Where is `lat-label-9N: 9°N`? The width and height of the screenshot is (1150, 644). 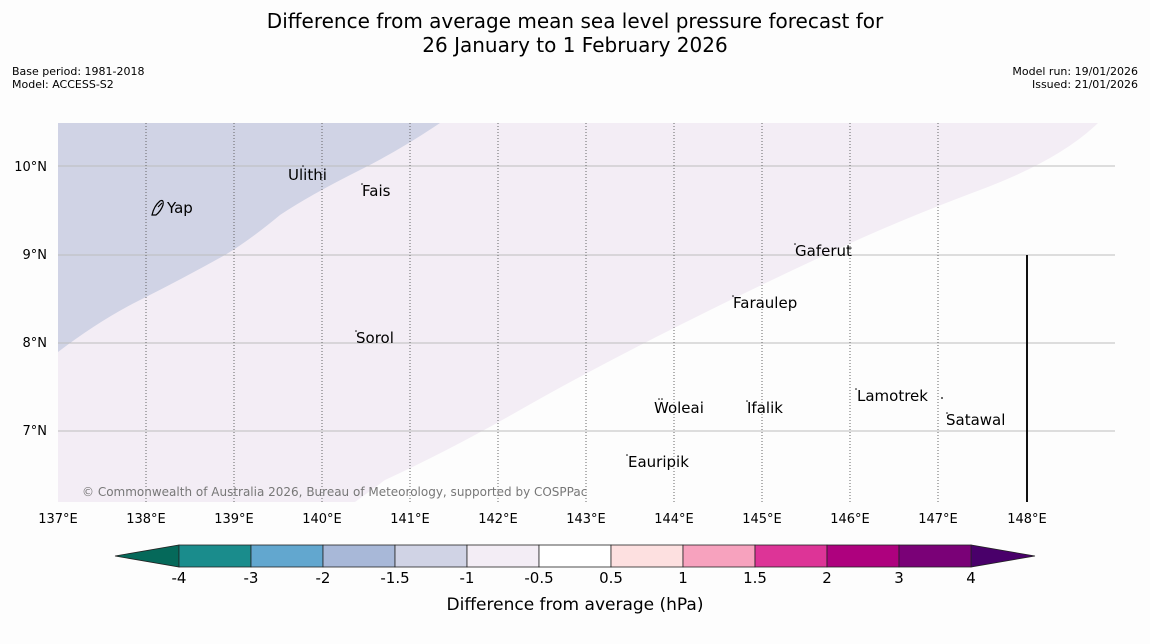 lat-label-9N: 9°N is located at coordinates (35, 255).